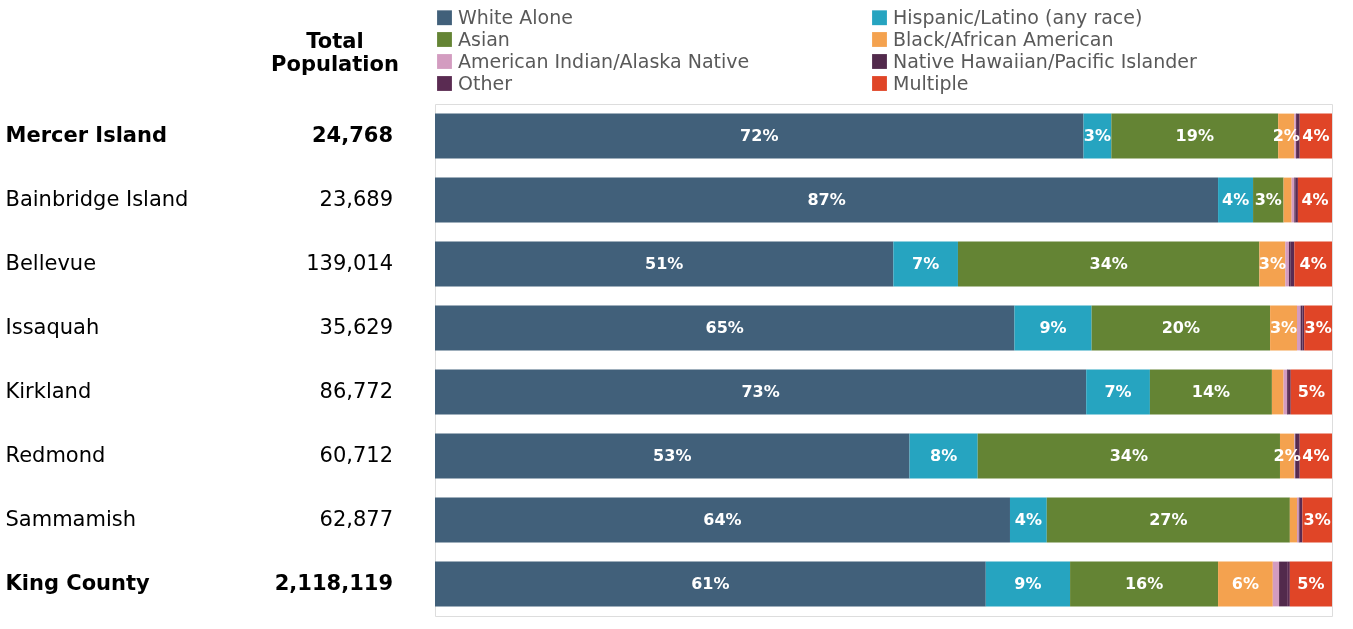 This screenshot has width=1353, height=629. I want to click on data-label: 65%, so click(724, 327).